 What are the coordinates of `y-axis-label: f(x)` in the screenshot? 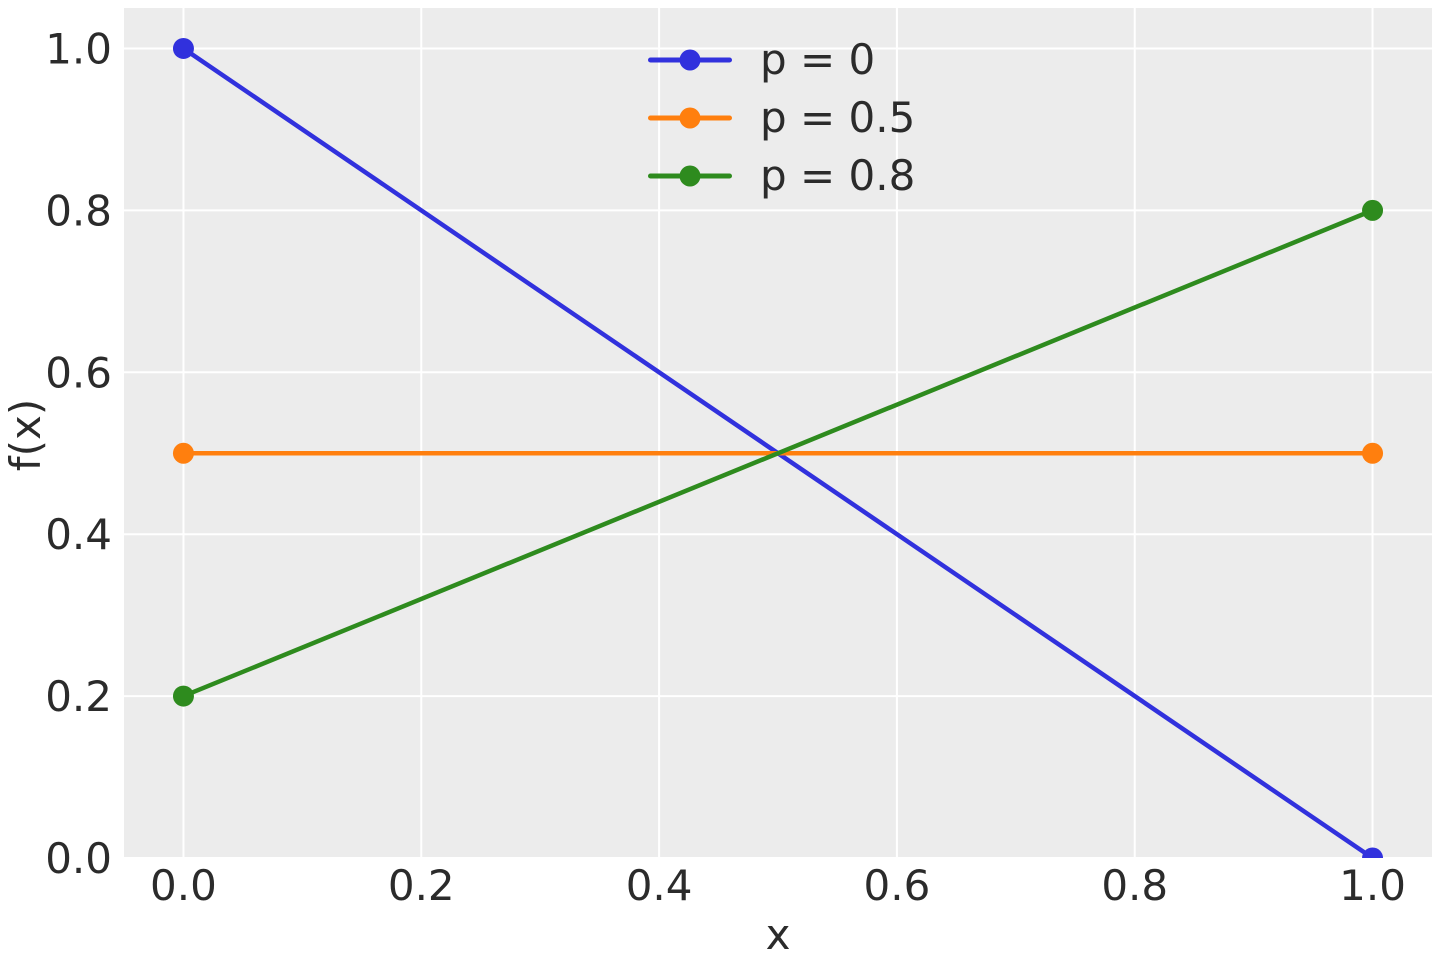 It's located at (25, 435).